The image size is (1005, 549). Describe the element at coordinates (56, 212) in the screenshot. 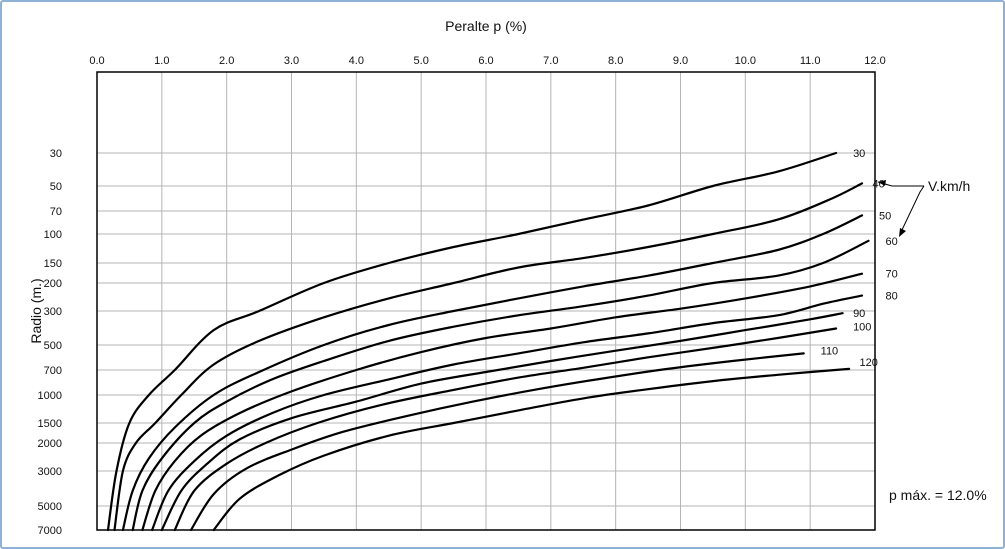

I see `y-tick-label: 70` at that location.